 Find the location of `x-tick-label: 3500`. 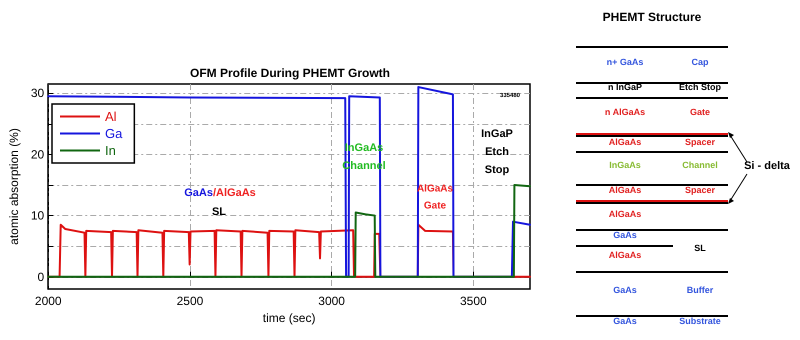

x-tick-label: 3500 is located at coordinates (473, 301).